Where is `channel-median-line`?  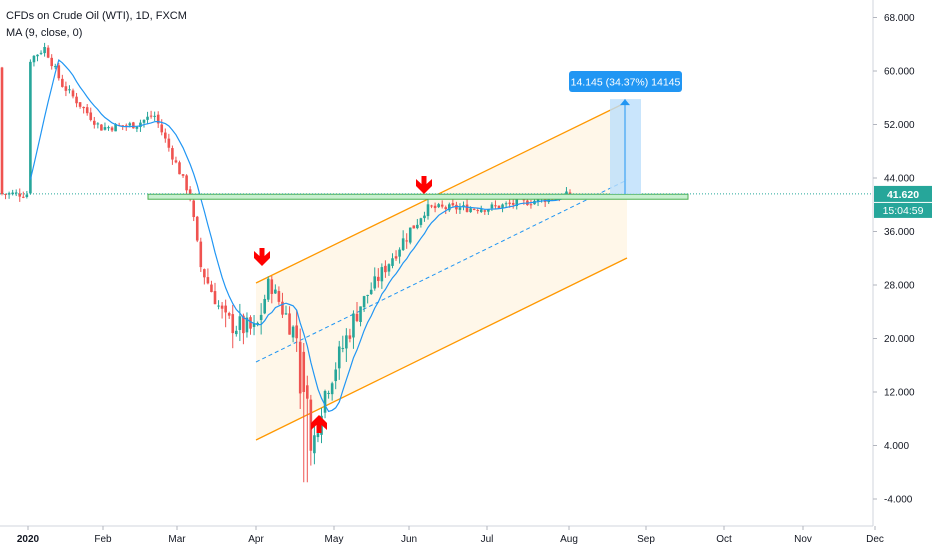
channel-median-line is located at coordinates (441, 271).